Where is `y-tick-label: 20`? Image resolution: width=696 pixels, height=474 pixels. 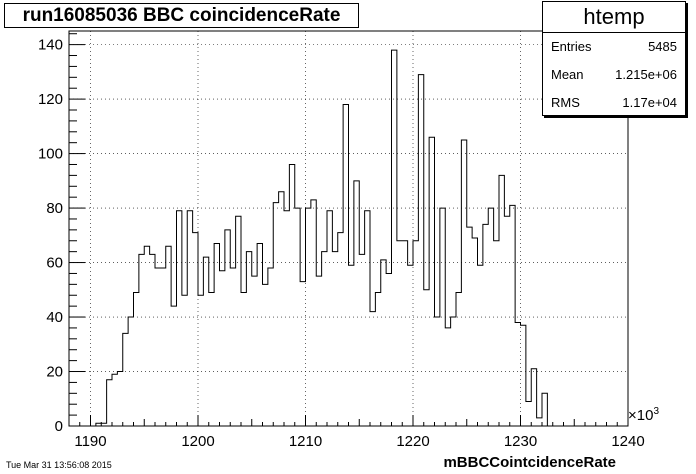
y-tick-label: 20 is located at coordinates (54, 372).